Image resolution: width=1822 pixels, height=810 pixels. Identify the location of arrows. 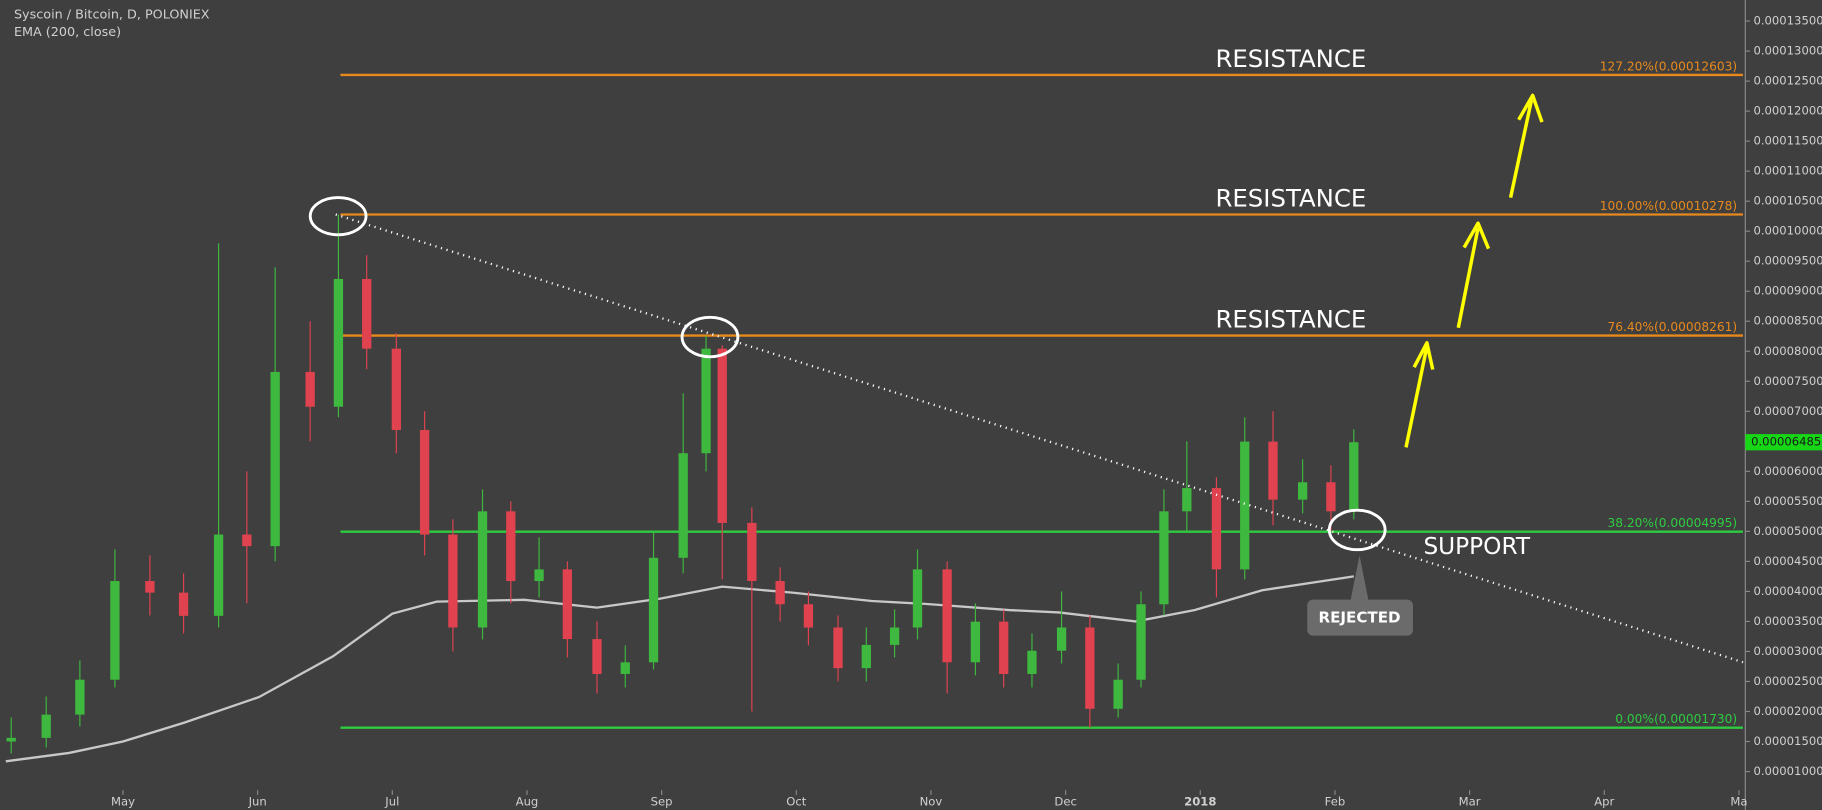
(1474, 270).